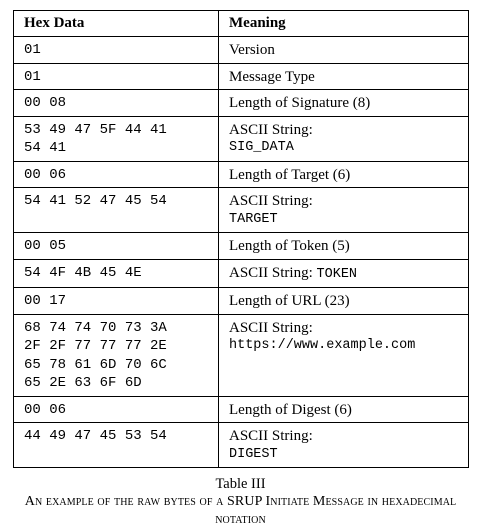  I want to click on ascii-value: TOKEN, so click(337, 274).